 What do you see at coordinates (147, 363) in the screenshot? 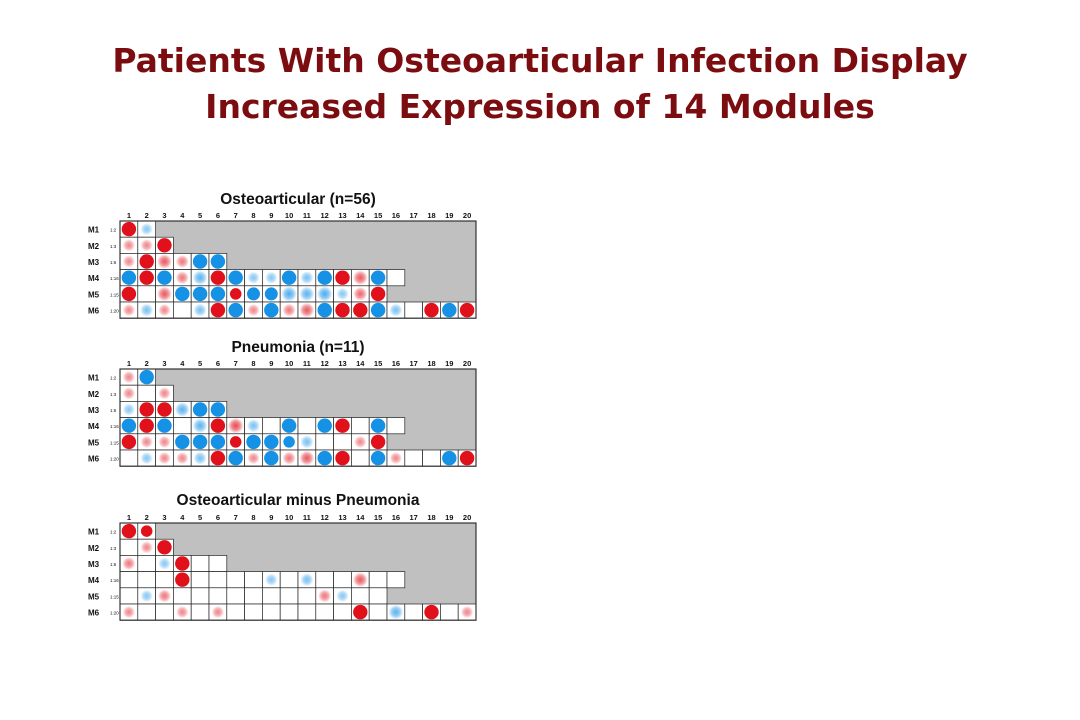
I see `column-label: 2` at bounding box center [147, 363].